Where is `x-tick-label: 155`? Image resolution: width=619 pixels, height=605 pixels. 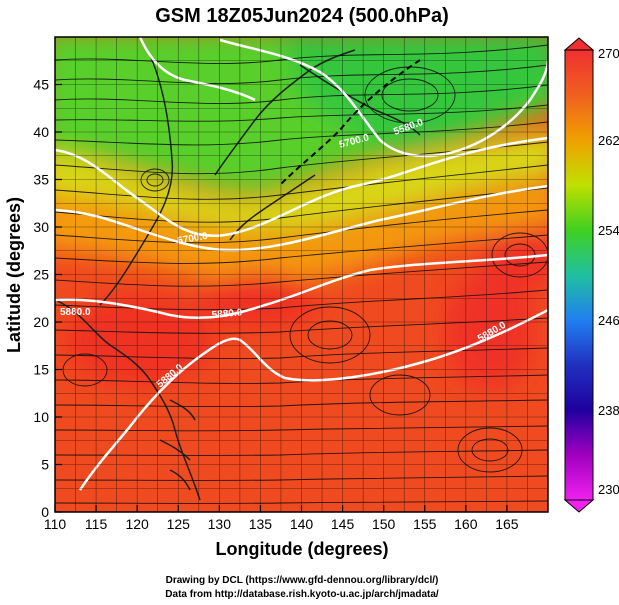
x-tick-label: 155 is located at coordinates (425, 524).